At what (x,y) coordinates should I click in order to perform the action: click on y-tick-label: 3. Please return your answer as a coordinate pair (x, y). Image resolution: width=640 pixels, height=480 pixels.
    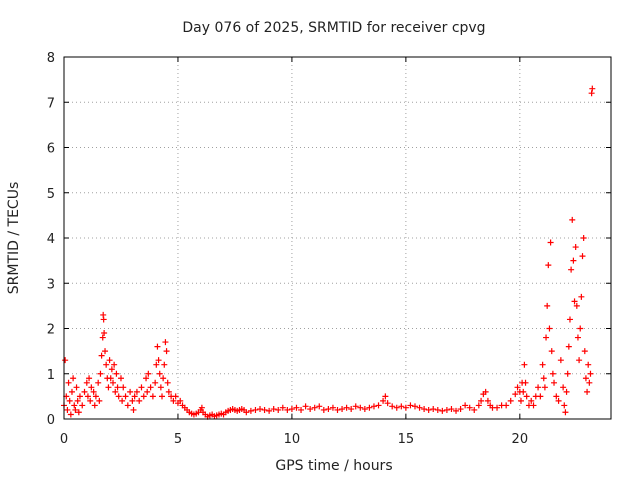
    Looking at the image, I should click on (51, 284).